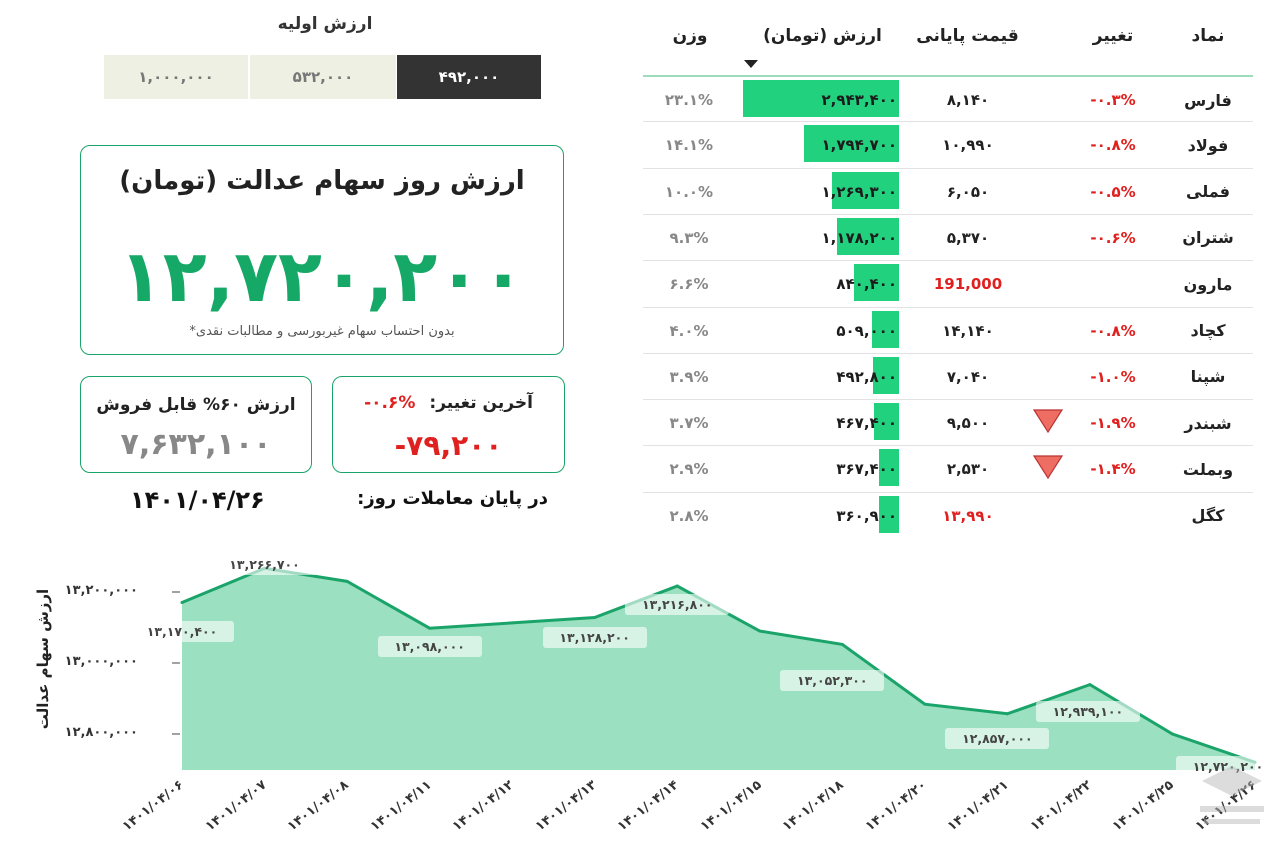 This screenshot has width=1282, height=851. I want to click on weight-cell: ۹.۳%, so click(689, 237).